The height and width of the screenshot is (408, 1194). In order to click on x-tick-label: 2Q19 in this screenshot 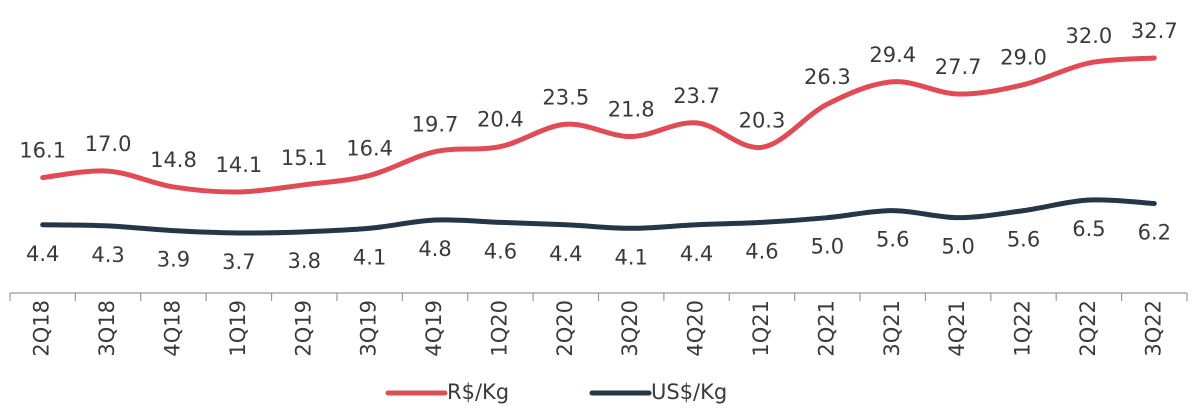, I will do `click(303, 328)`.